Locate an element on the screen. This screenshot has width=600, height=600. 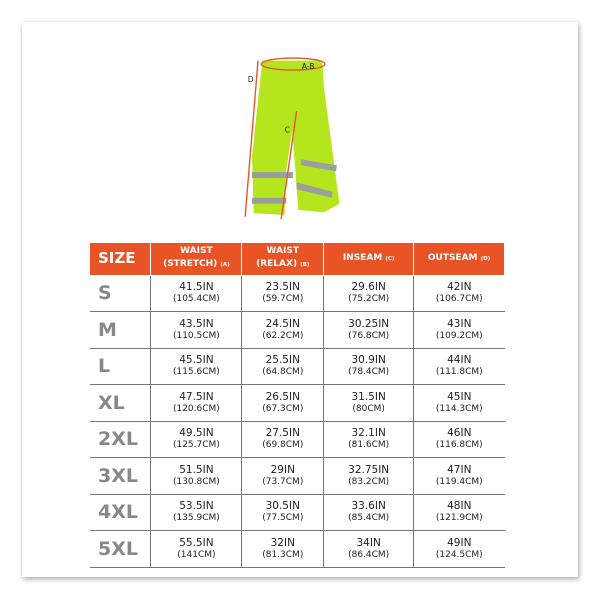
cm-value: (67.3CM) is located at coordinates (283, 408).